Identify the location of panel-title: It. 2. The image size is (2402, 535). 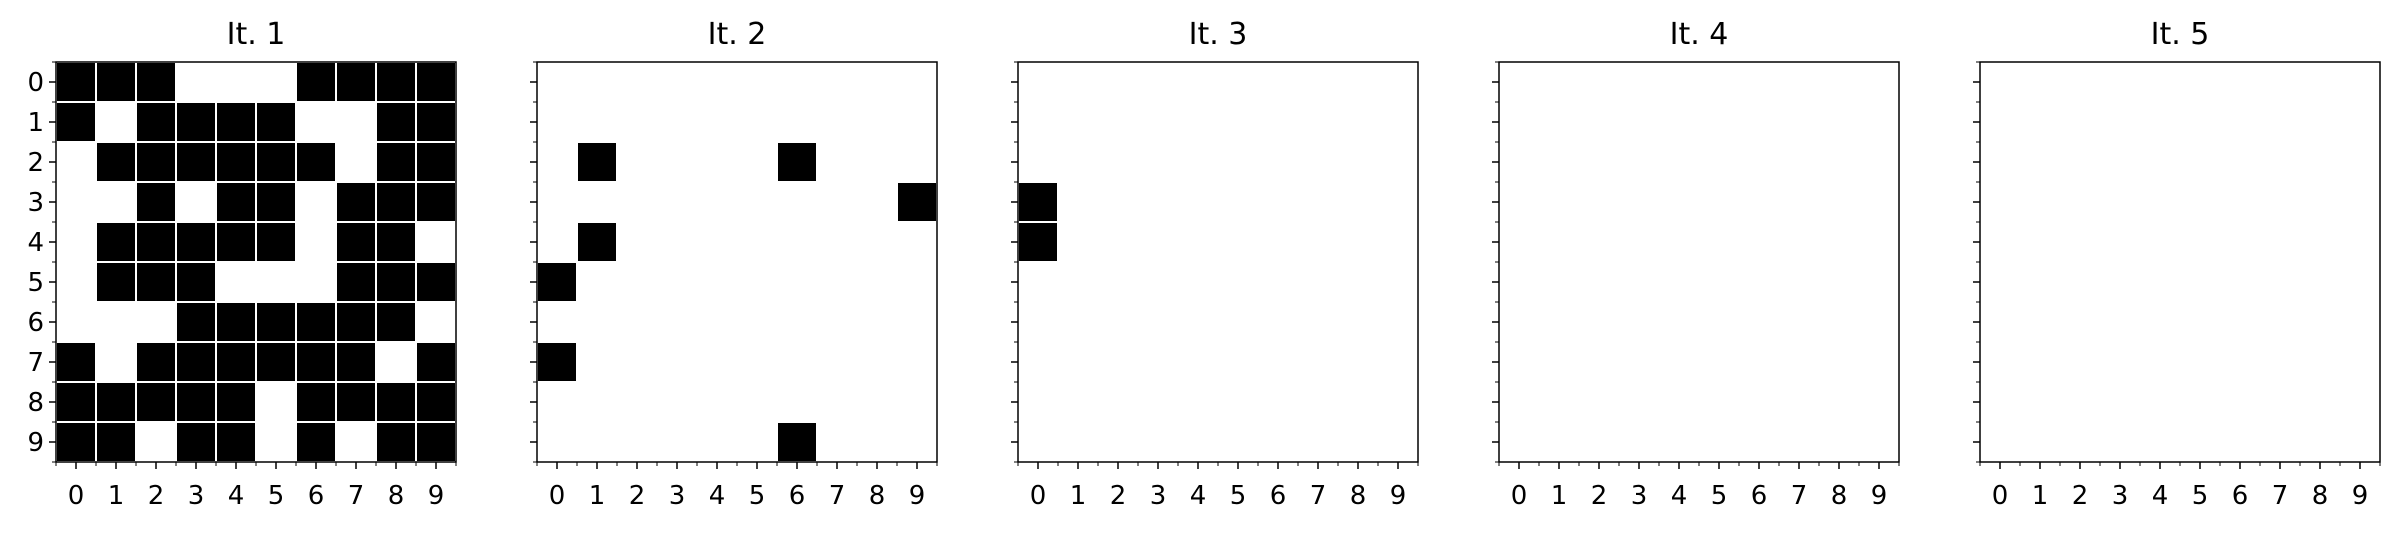
(737, 34).